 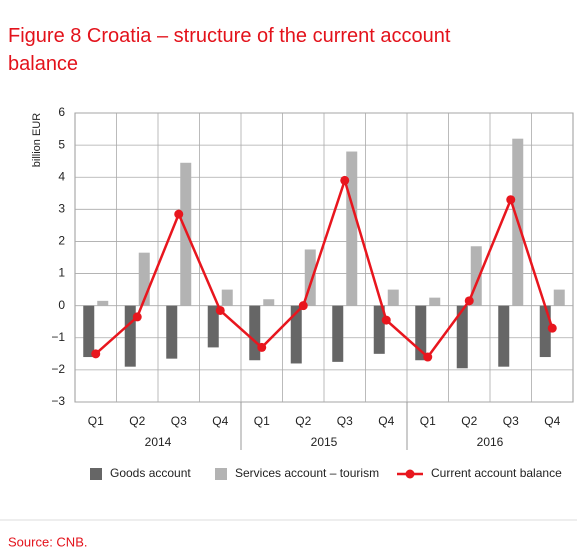 I want to click on y-tick-label: −2, so click(x=58, y=369).